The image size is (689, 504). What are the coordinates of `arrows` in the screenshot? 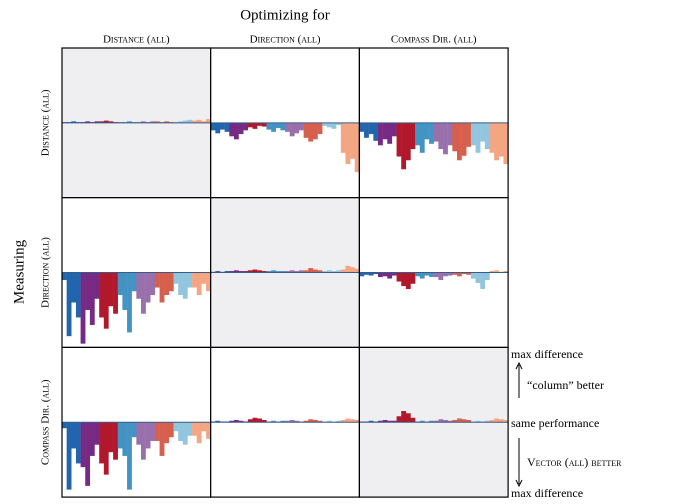 It's located at (519, 424).